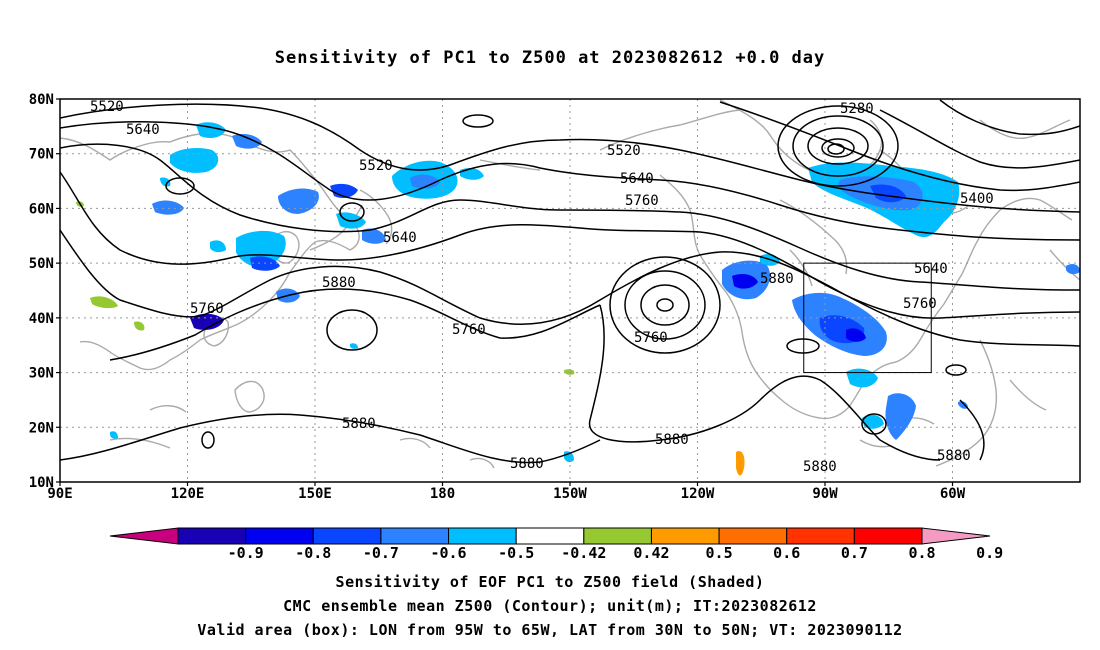 This screenshot has width=1100, height=650. Describe the element at coordinates (719, 553) in the screenshot. I see `colorbar-label: 0.5` at that location.